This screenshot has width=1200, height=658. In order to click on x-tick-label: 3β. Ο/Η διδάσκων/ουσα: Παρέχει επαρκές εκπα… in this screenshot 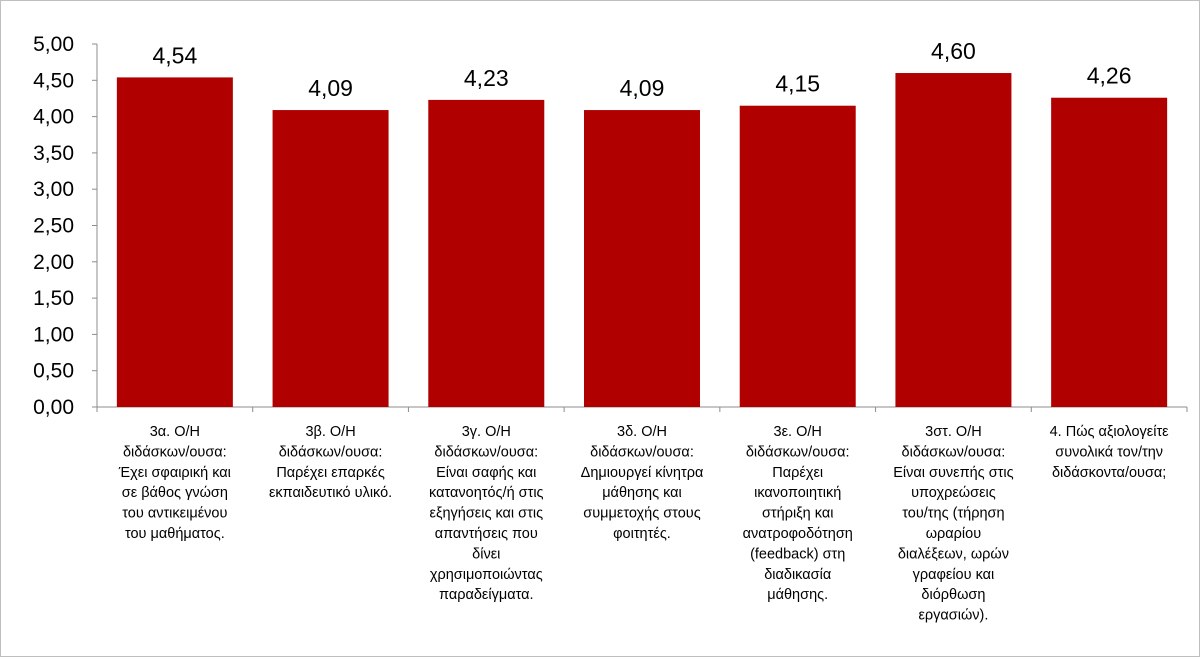, I will do `click(330, 462)`.